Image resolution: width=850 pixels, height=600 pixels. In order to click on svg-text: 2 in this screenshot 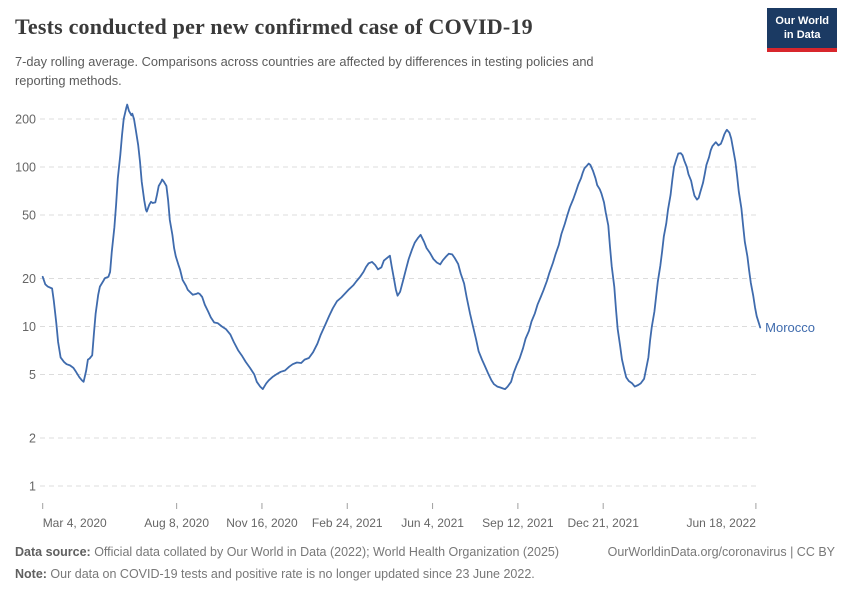, I will do `click(32, 438)`.